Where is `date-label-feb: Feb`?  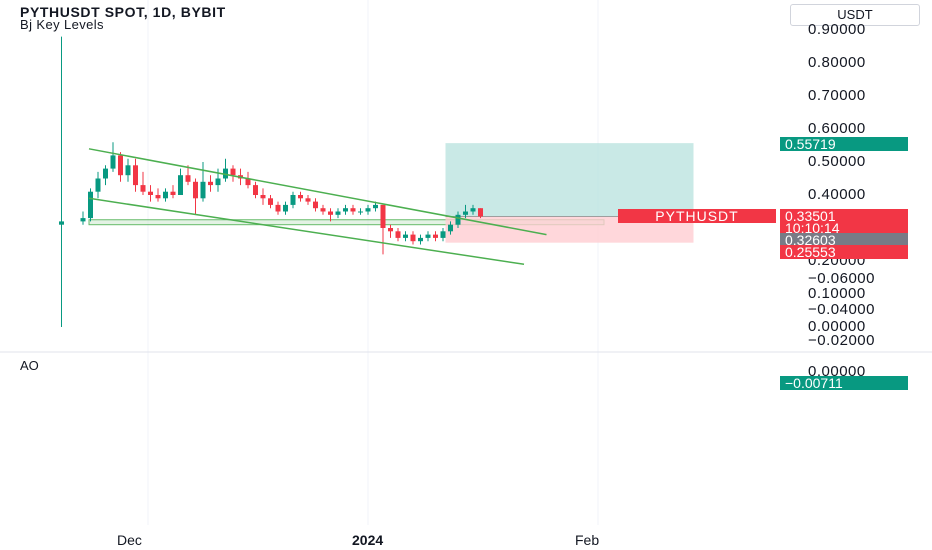
date-label-feb: Feb is located at coordinates (587, 540).